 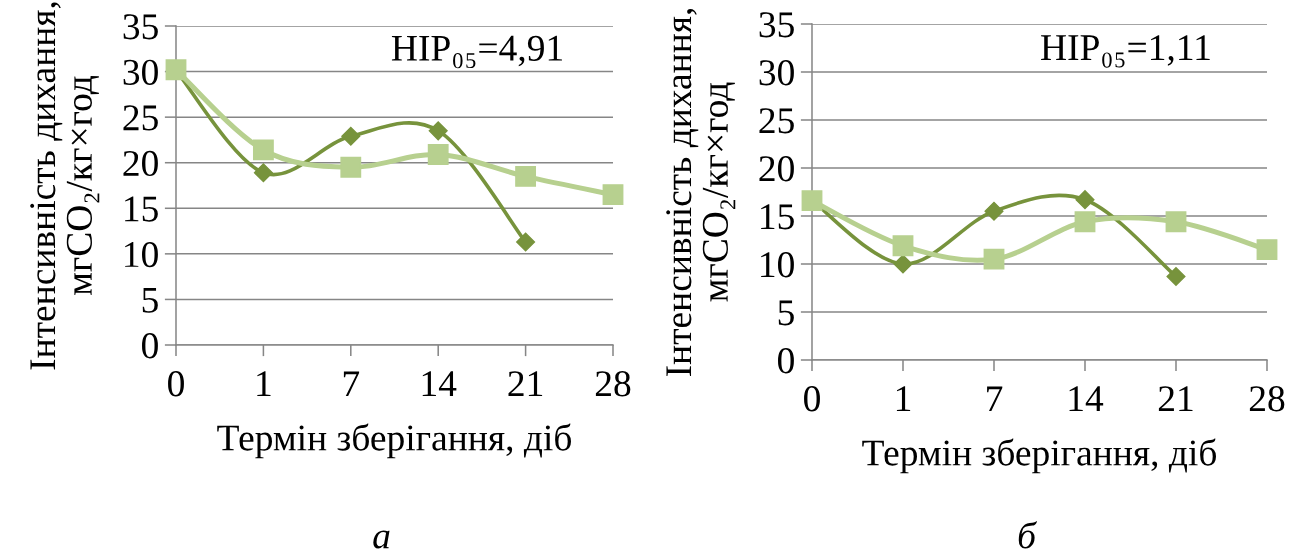 I want to click on text: б, so click(x=1027, y=535).